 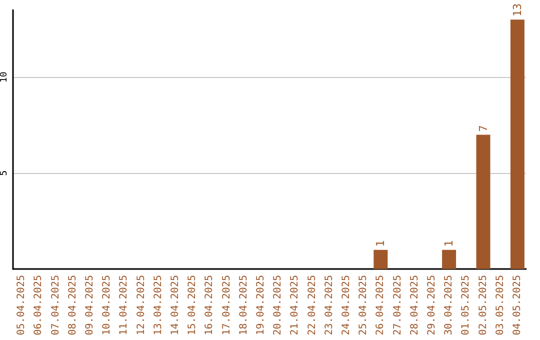 What do you see at coordinates (483, 305) in the screenshot?
I see `x-tick-label: 02.05.2025` at bounding box center [483, 305].